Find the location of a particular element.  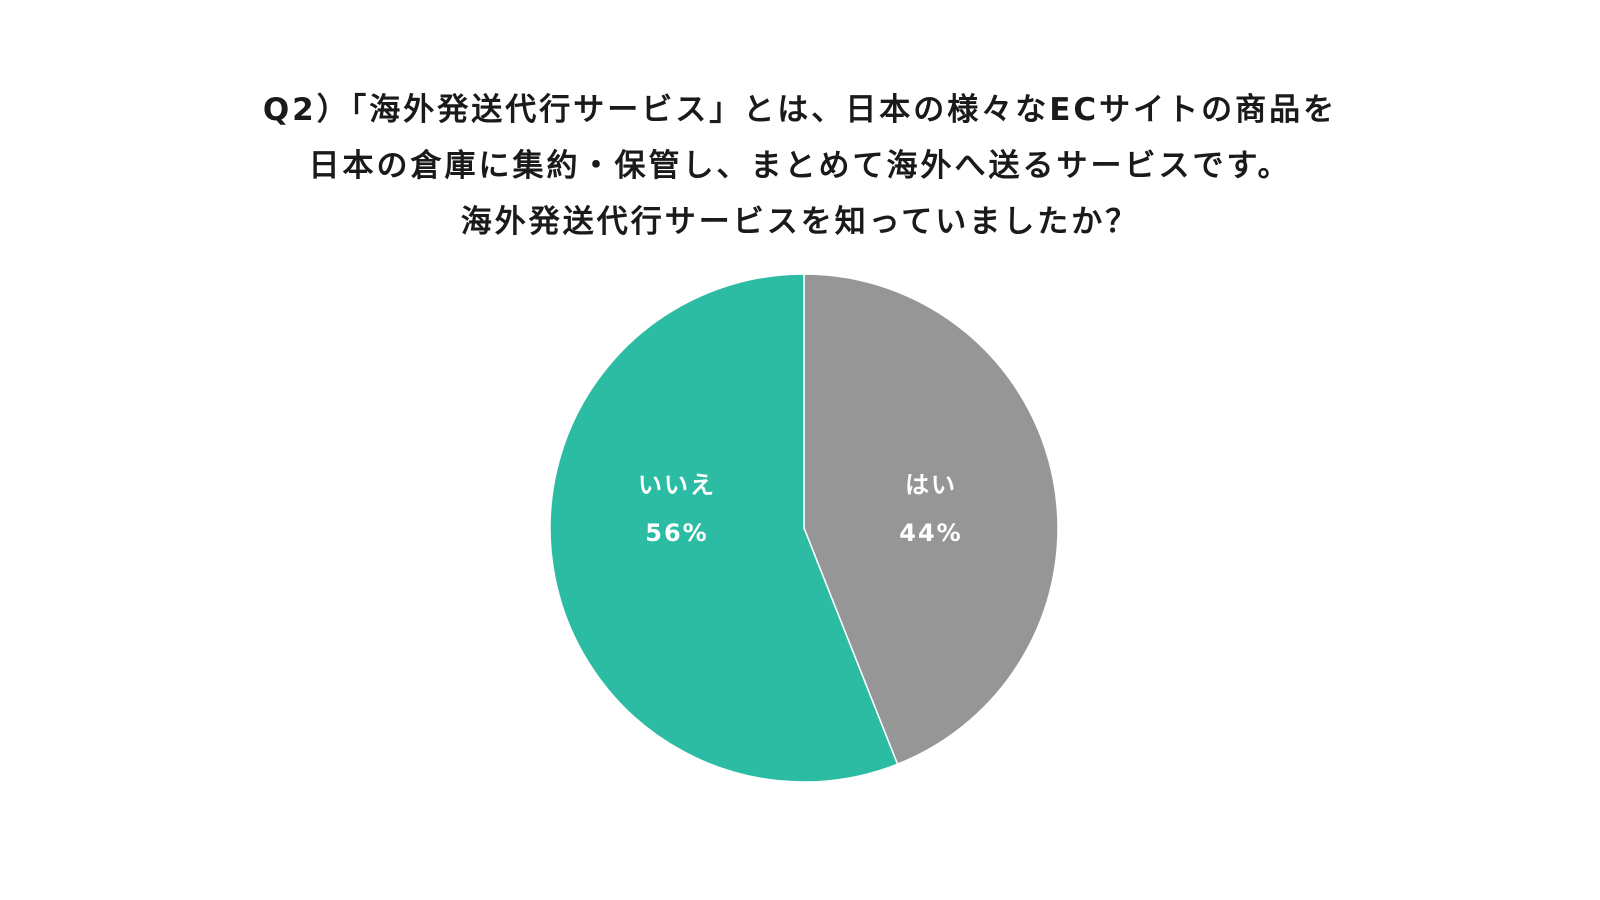

chart-title-line-3: 海外発送代行サービスを知っていましたか？ is located at coordinates (800, 222).